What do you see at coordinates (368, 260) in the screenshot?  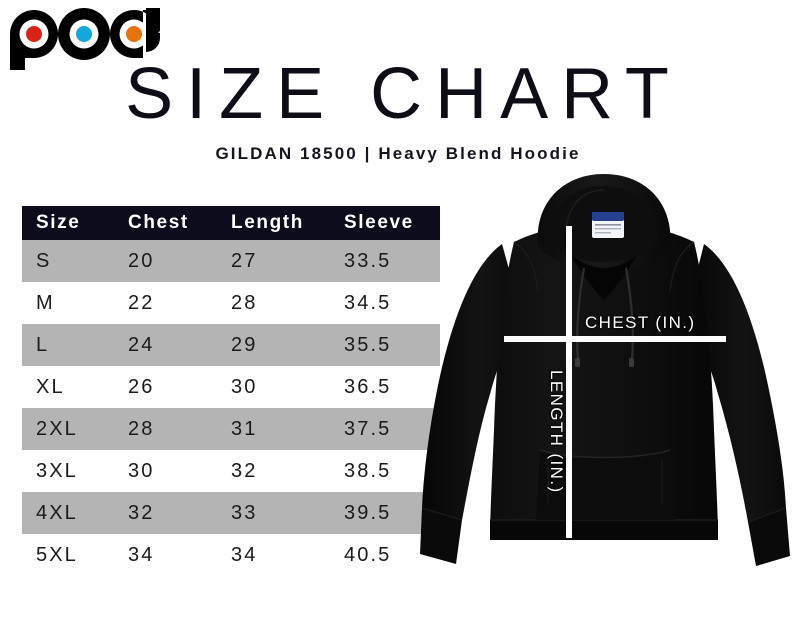 I see `cell-sleeve: 33.5` at bounding box center [368, 260].